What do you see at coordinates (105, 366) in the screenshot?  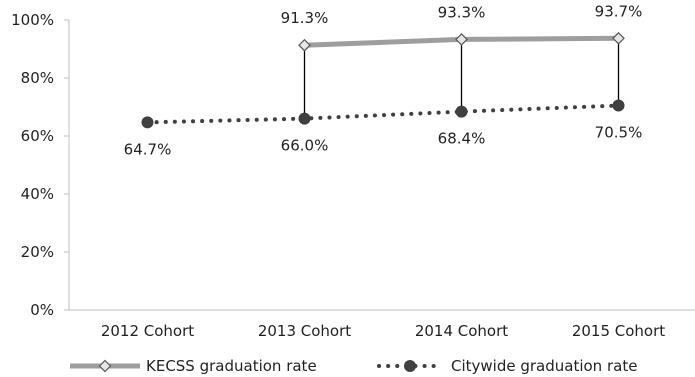 I see `legend-kecss-marker` at bounding box center [105, 366].